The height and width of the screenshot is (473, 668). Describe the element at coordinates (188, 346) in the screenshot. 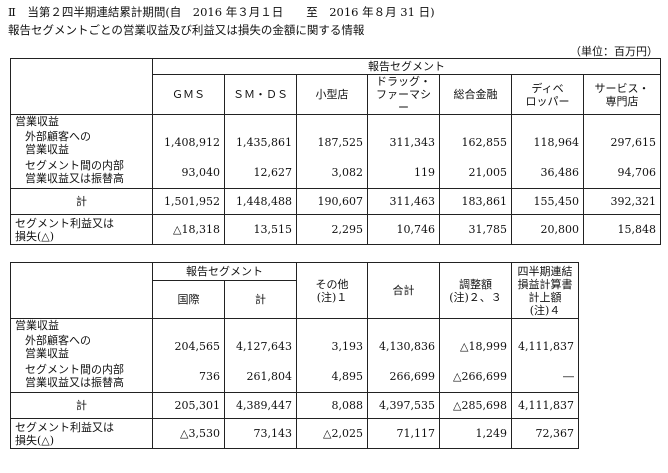

I see `cell: 204,565` at that location.